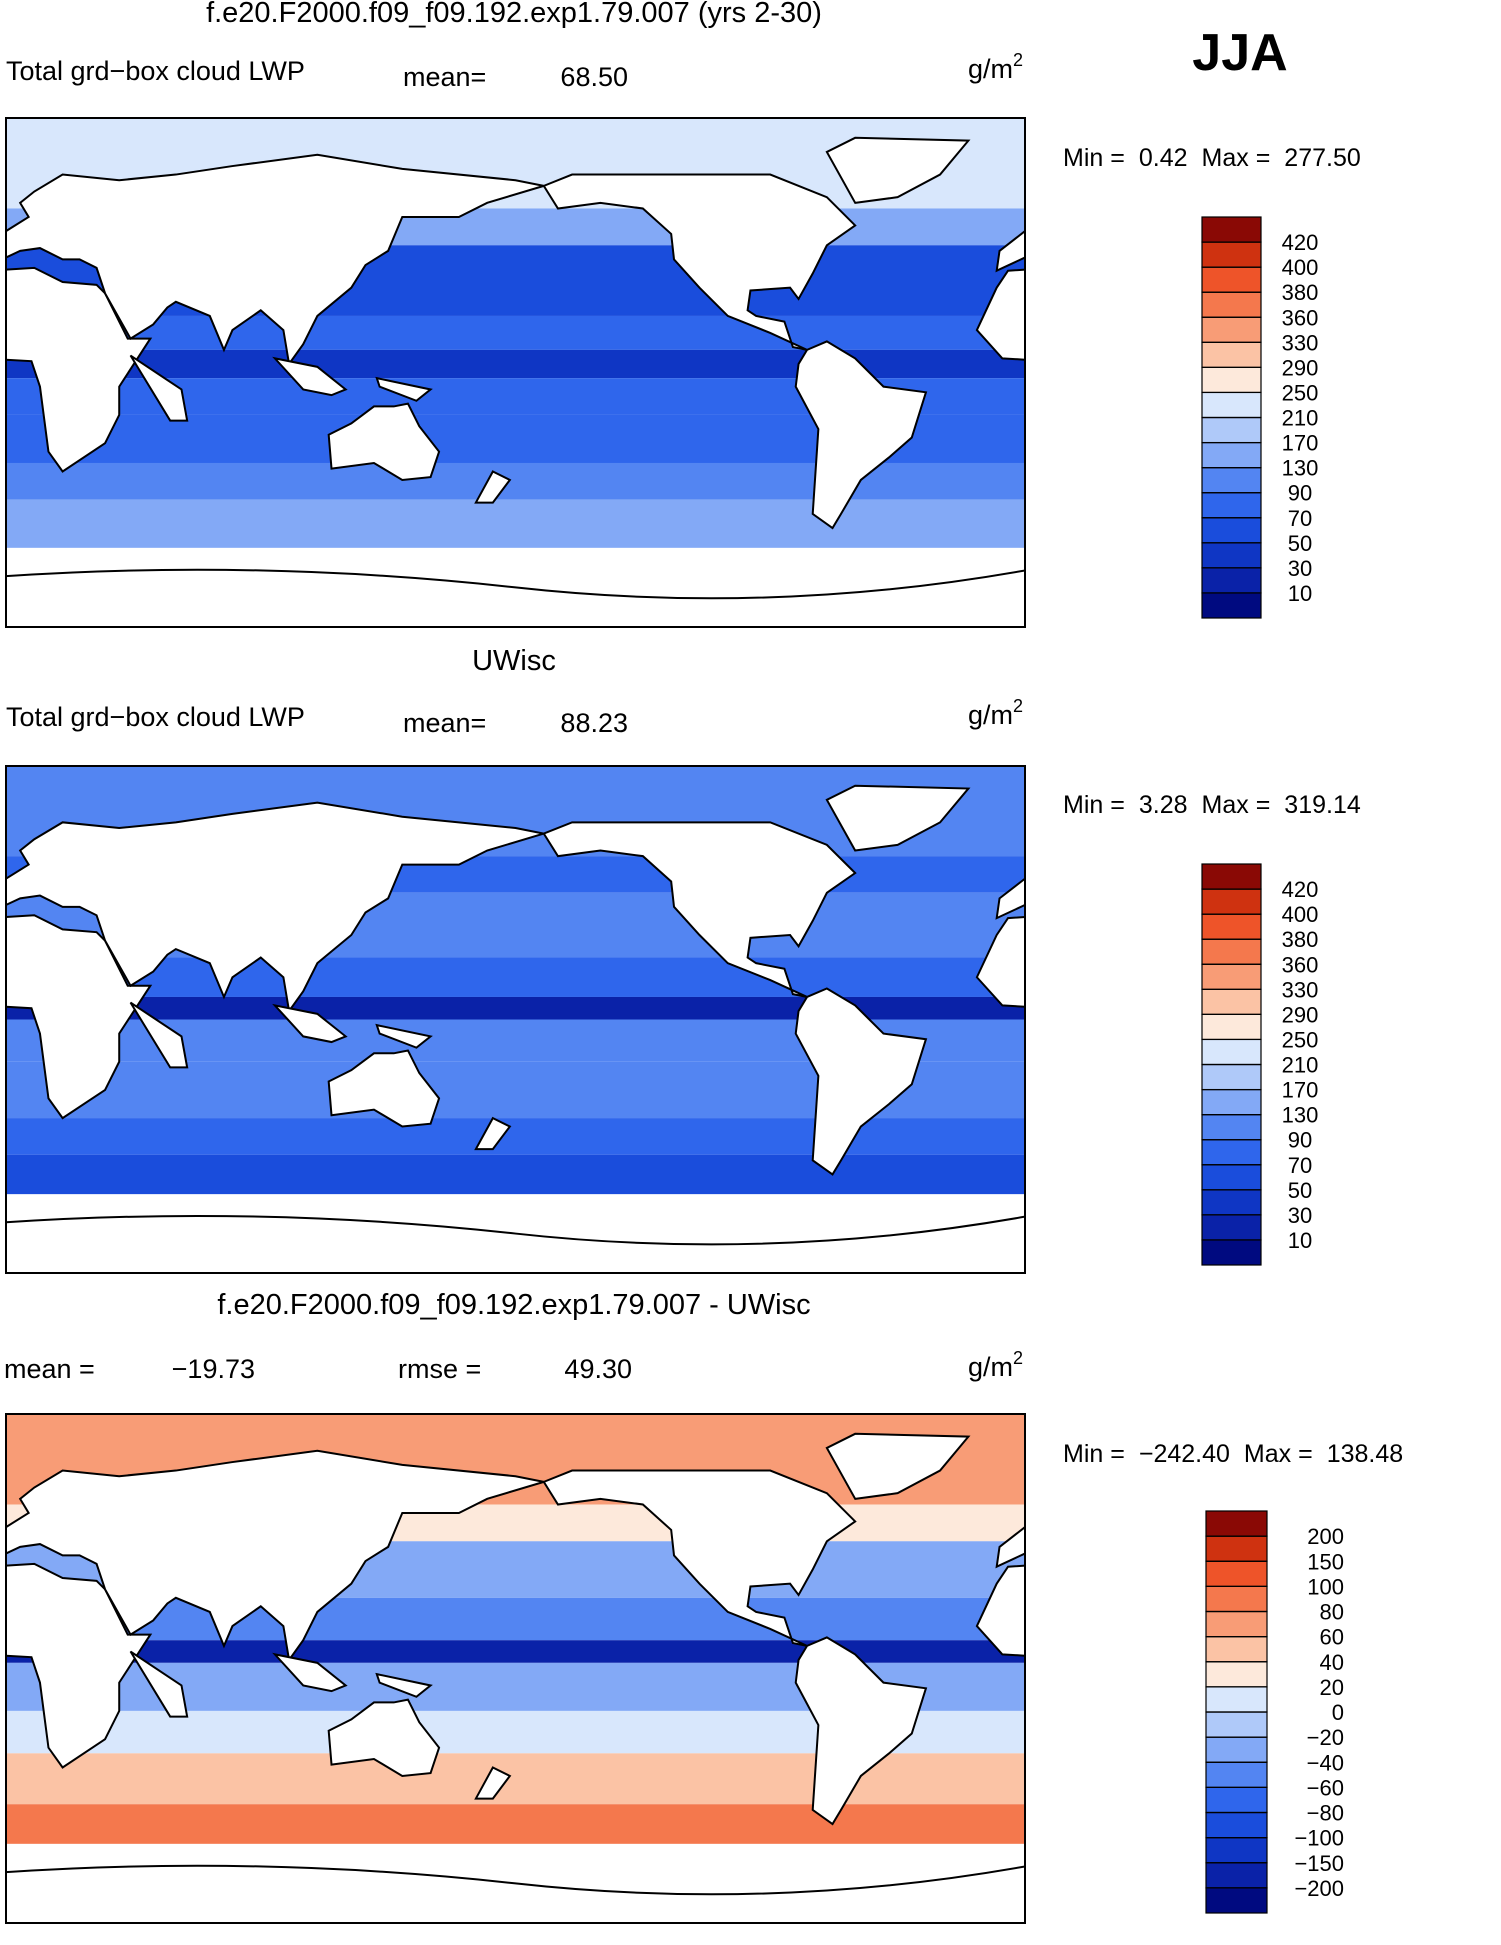  What do you see at coordinates (1319, 1888) in the screenshot?
I see `colorbar-label: −200` at bounding box center [1319, 1888].